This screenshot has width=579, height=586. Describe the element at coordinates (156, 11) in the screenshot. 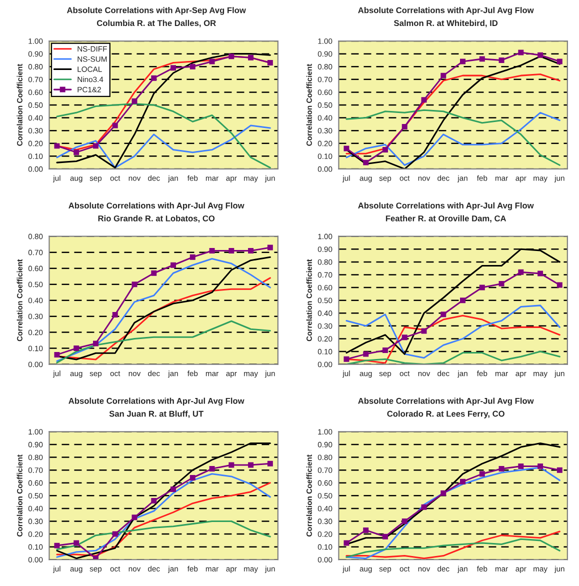

I see `chart-title: Absolute Correlations with Apr-Sep Avg Flow` at that location.